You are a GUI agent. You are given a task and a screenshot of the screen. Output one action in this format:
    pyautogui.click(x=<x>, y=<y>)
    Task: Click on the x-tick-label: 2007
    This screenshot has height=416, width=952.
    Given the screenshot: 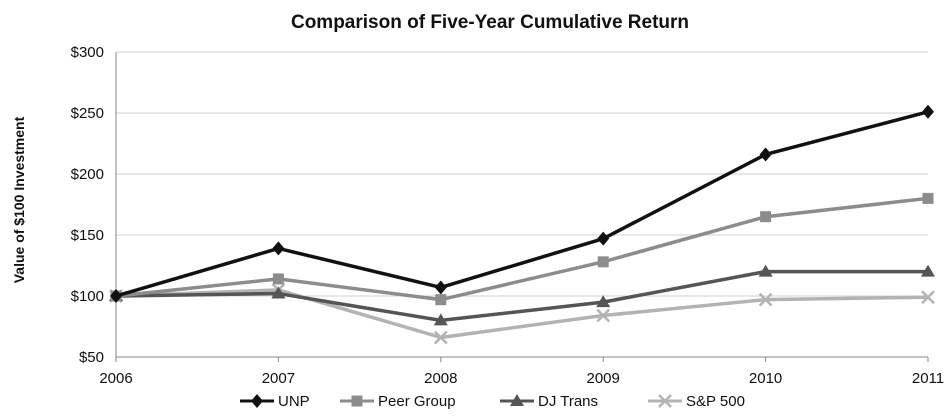 What is the action you would take?
    pyautogui.click(x=278, y=378)
    